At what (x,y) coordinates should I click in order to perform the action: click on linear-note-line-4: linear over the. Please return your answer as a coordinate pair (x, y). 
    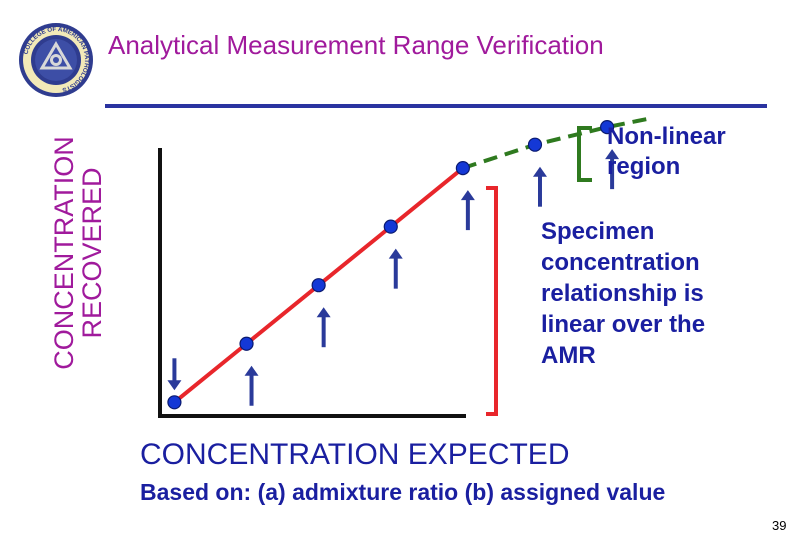
    Looking at the image, I should click on (623, 324).